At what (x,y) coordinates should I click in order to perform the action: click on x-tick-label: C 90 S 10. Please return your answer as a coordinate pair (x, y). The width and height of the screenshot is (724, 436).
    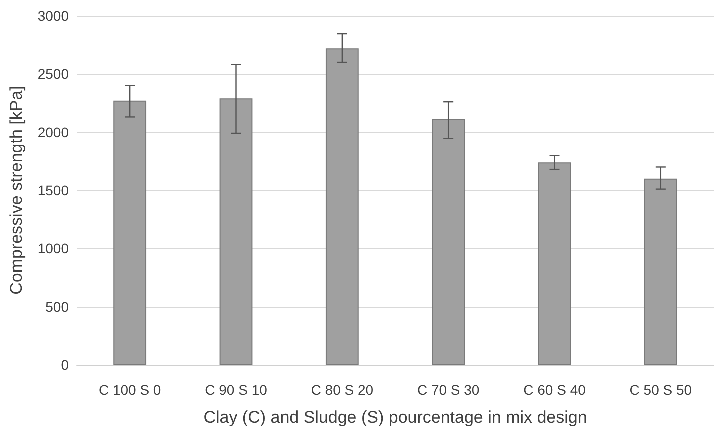
    Looking at the image, I should click on (236, 390).